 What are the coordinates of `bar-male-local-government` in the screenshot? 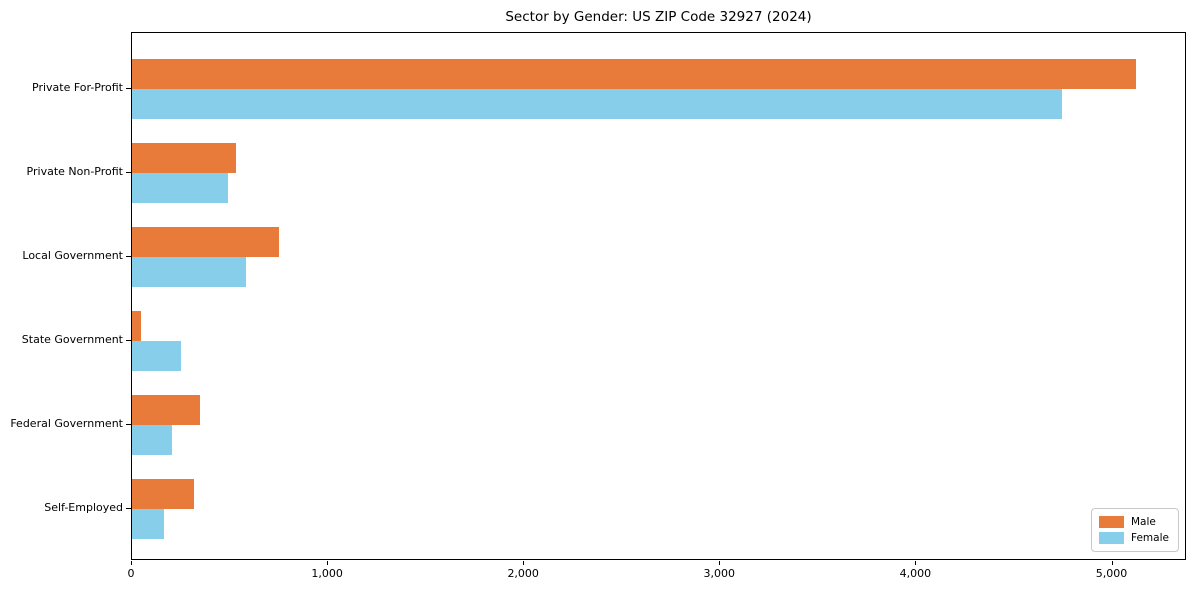 It's located at (206, 242).